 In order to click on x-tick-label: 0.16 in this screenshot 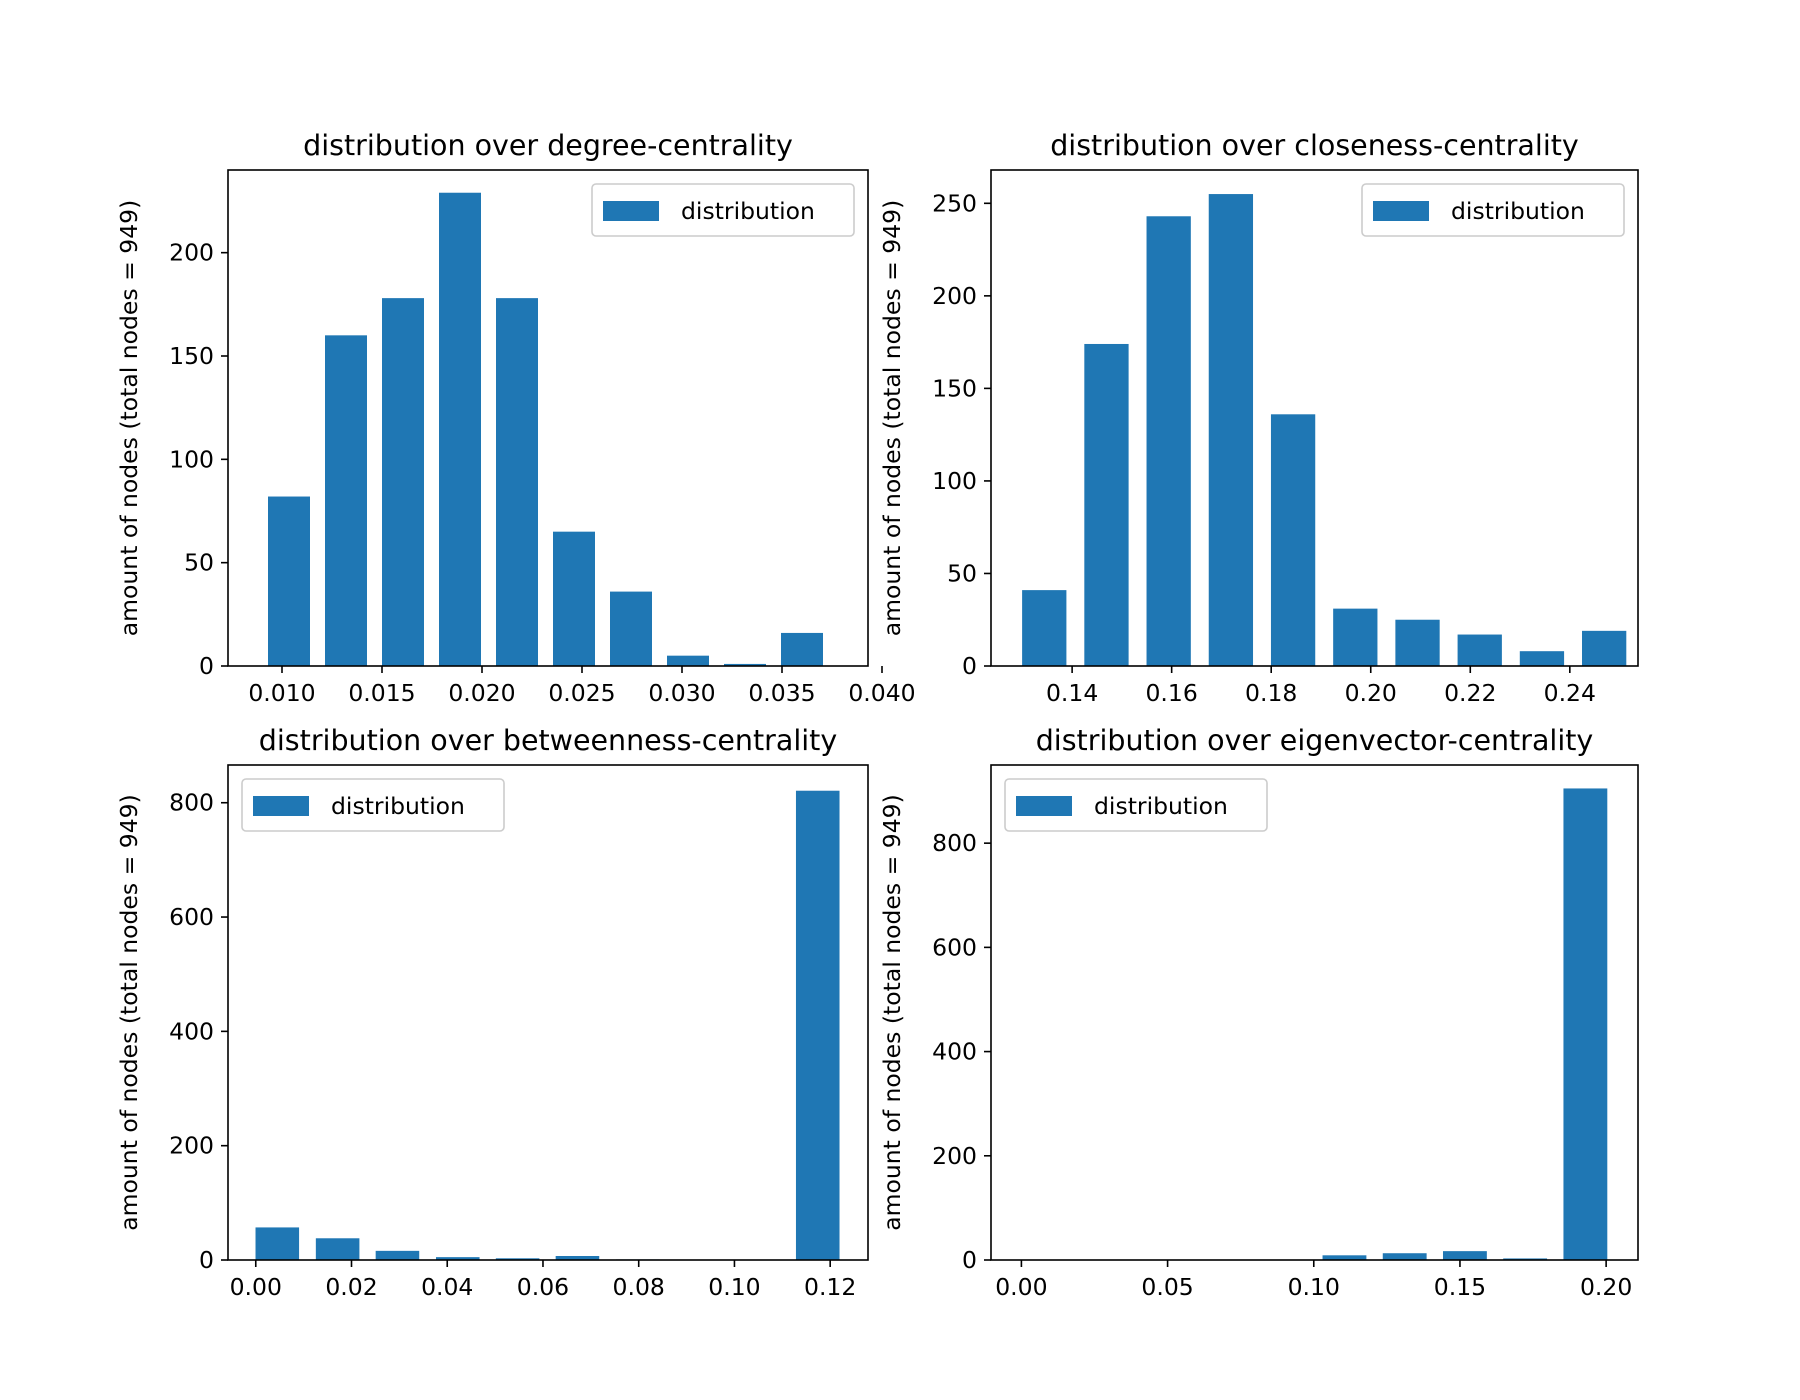, I will do `click(1171, 693)`.